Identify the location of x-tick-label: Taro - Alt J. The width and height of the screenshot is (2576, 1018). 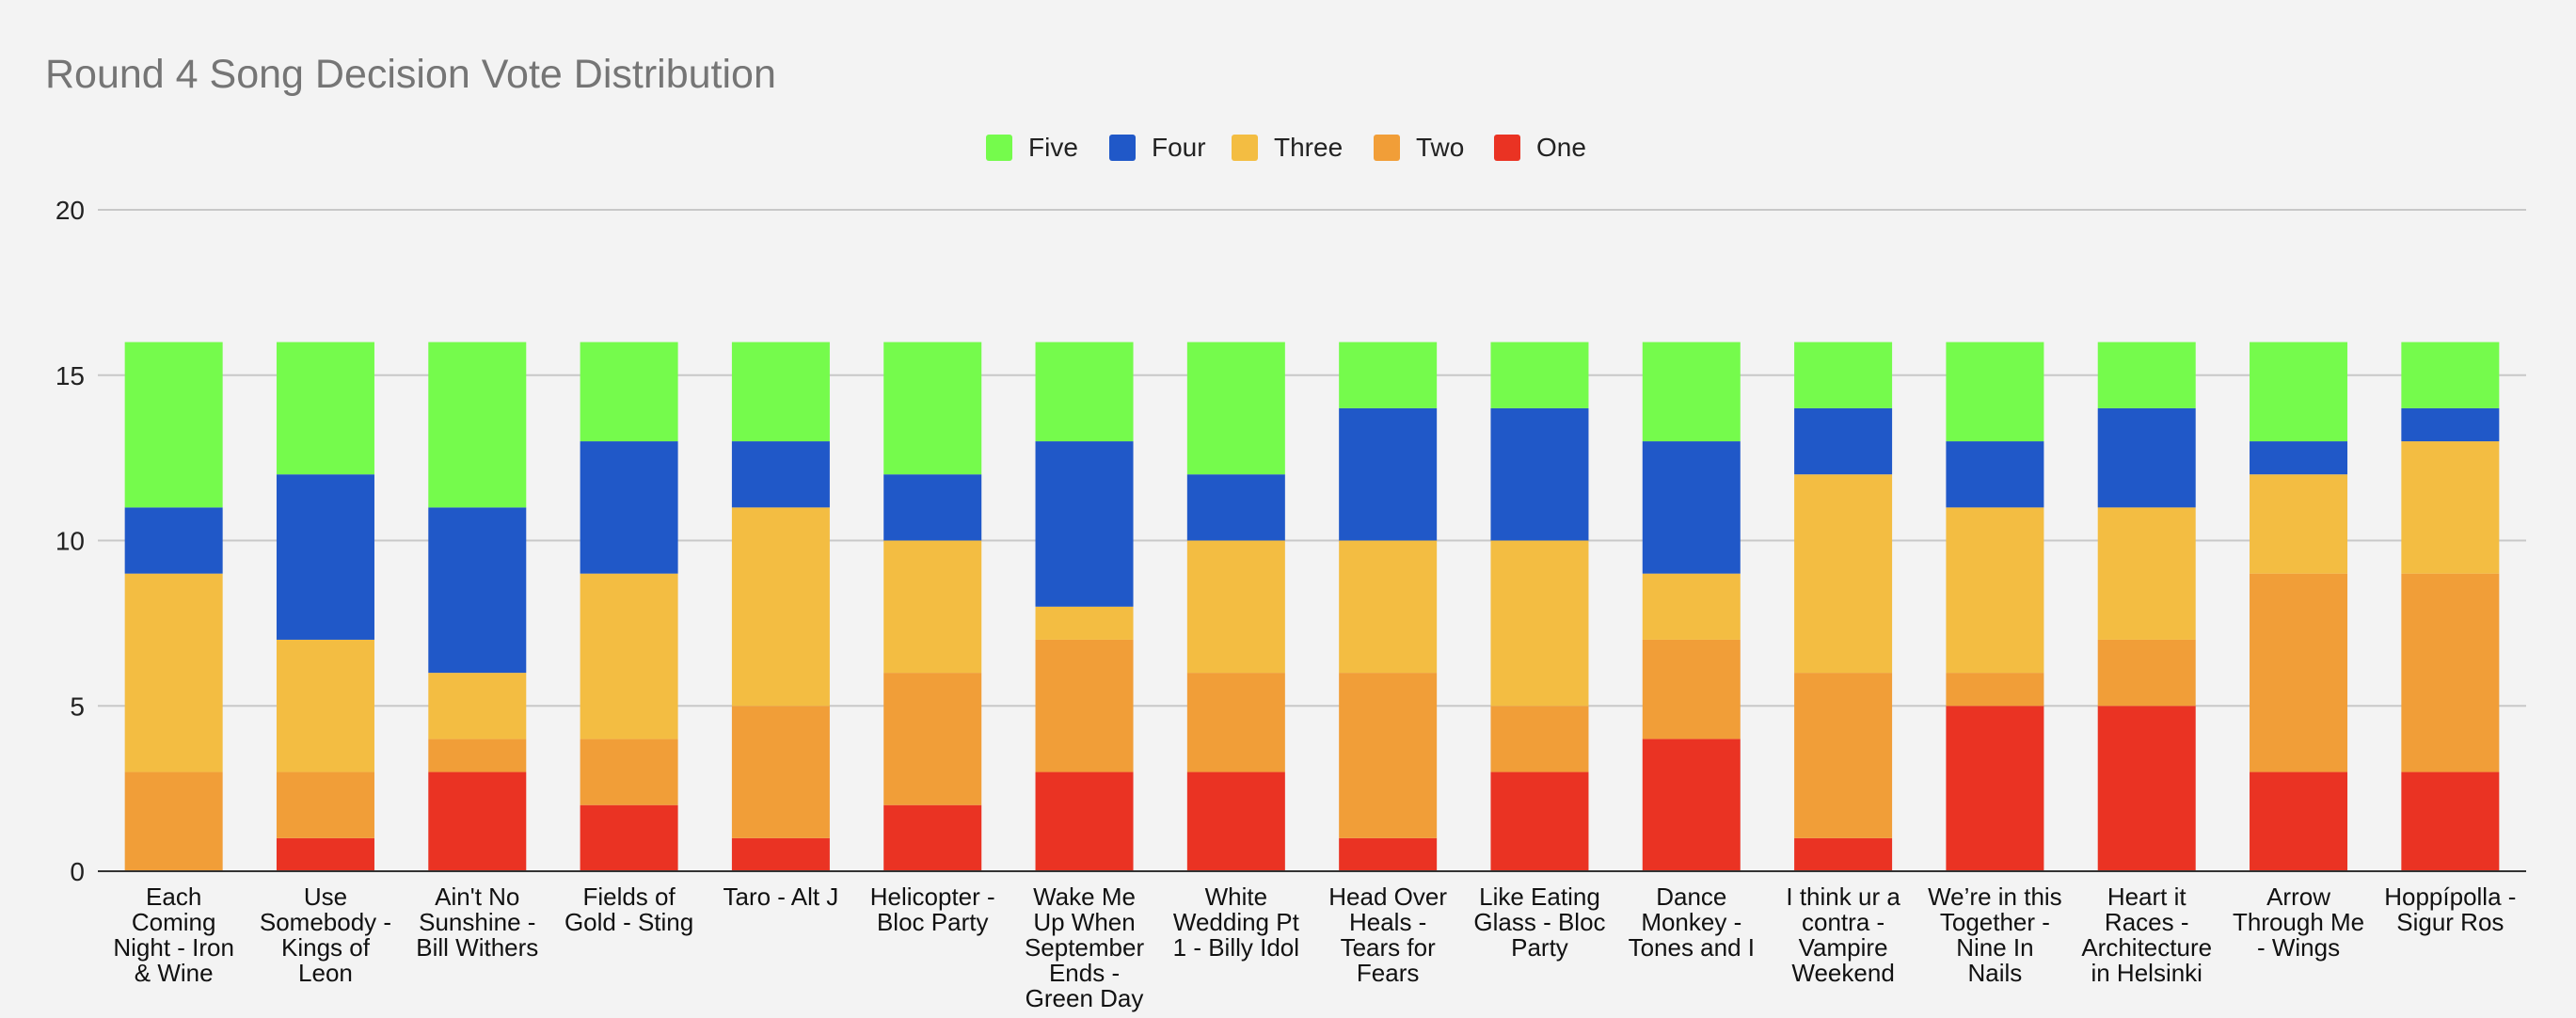
(780, 897).